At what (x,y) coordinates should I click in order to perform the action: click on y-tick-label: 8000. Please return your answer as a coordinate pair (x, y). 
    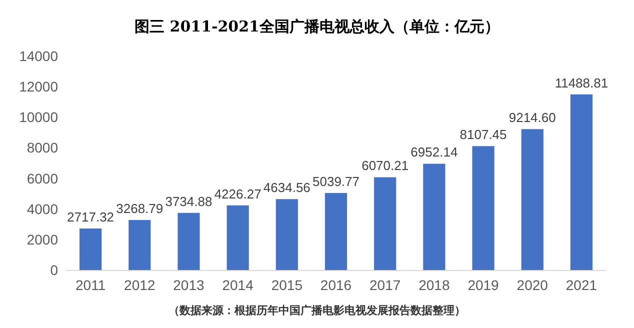
    Looking at the image, I should click on (42, 148).